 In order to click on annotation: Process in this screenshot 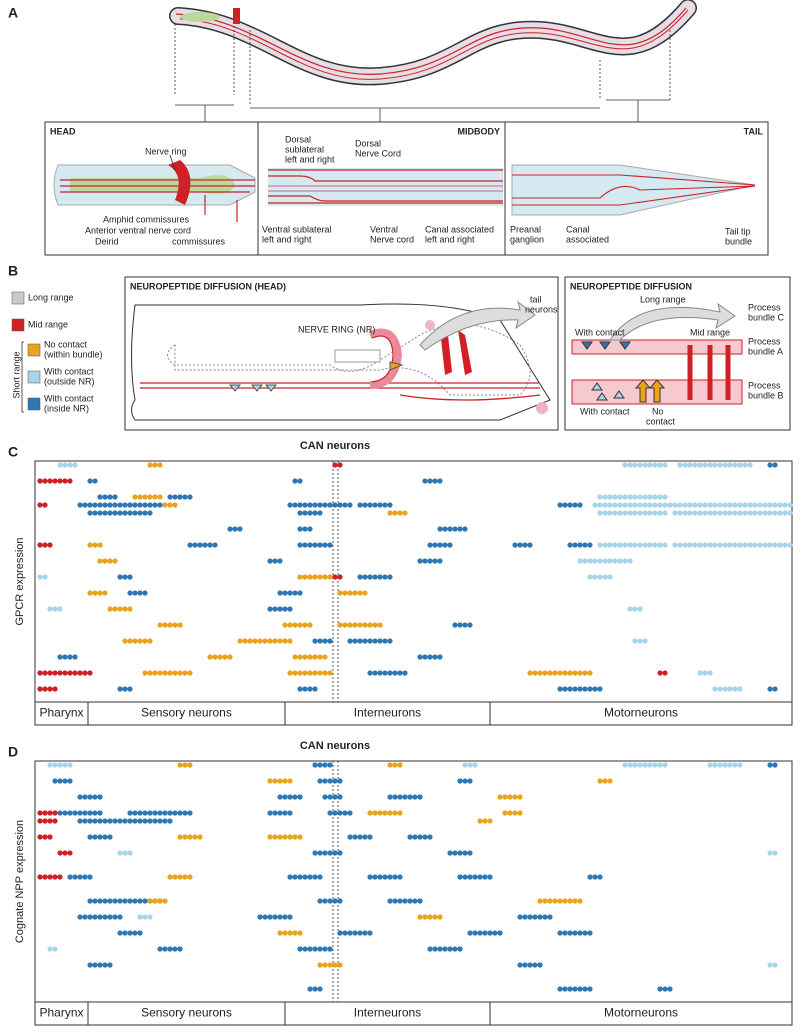, I will do `click(764, 307)`.